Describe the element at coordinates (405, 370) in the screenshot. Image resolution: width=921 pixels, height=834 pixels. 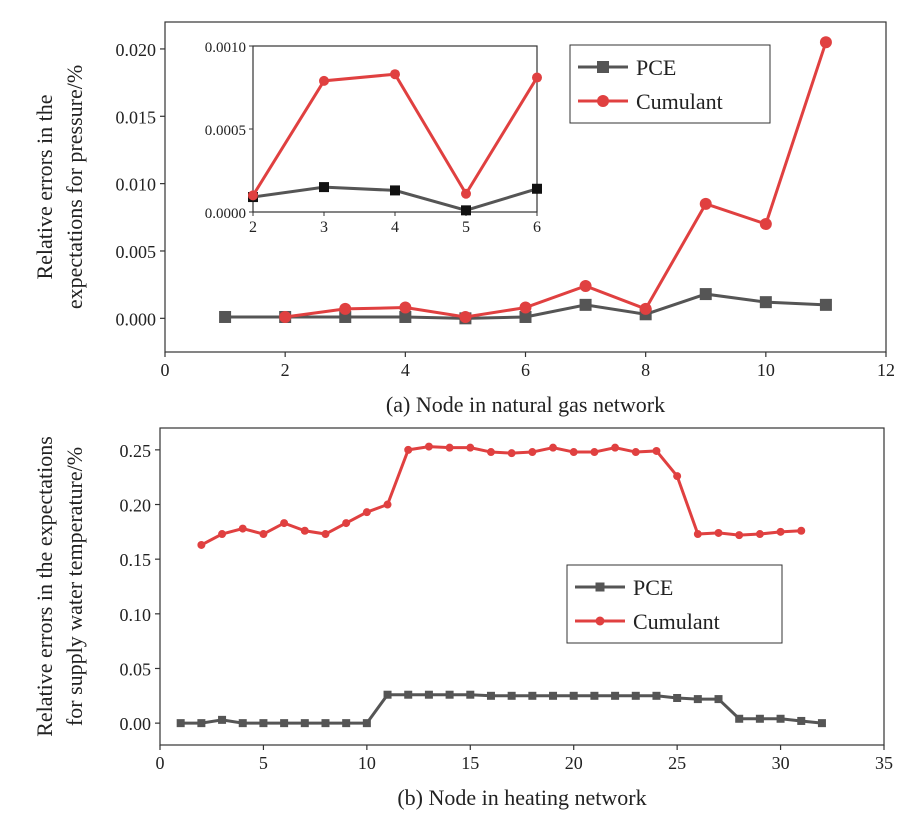
I see `a-x-tick-label: 4` at that location.